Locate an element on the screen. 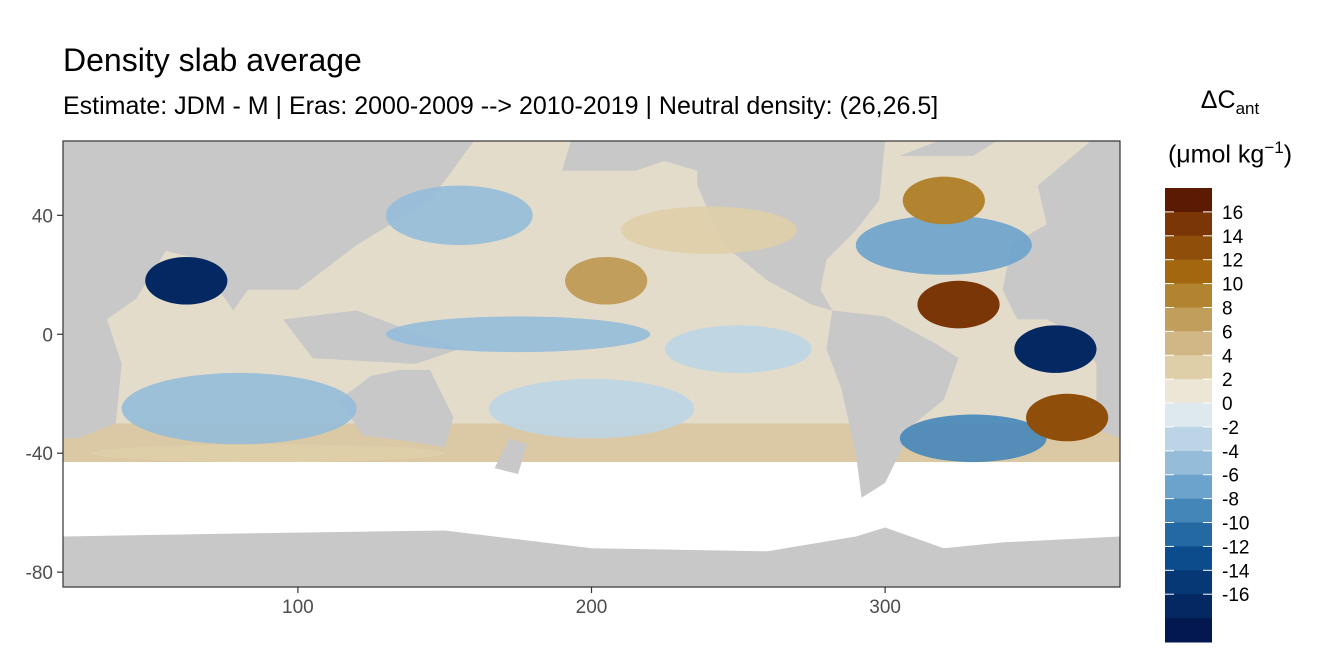 The image size is (1344, 672). y-tick-label: -80 is located at coordinates (39, 573).